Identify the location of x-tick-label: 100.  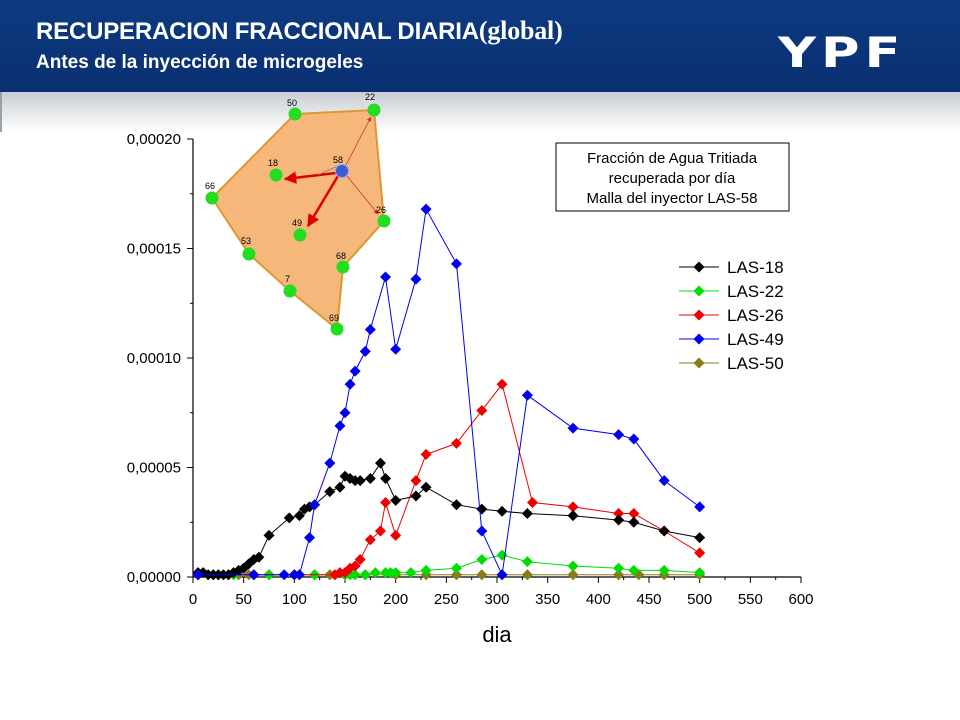
(294, 599).